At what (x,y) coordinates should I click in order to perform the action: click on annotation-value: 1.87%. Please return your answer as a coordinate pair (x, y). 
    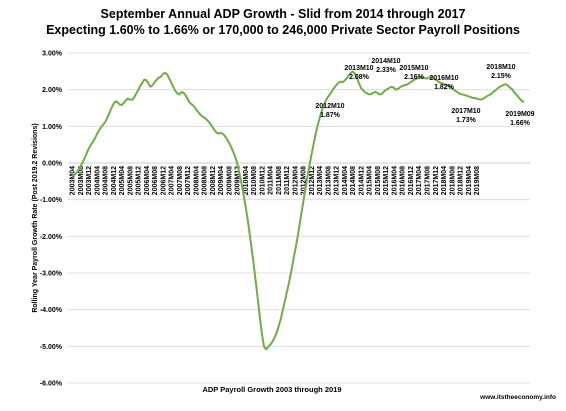
    Looking at the image, I should click on (330, 115).